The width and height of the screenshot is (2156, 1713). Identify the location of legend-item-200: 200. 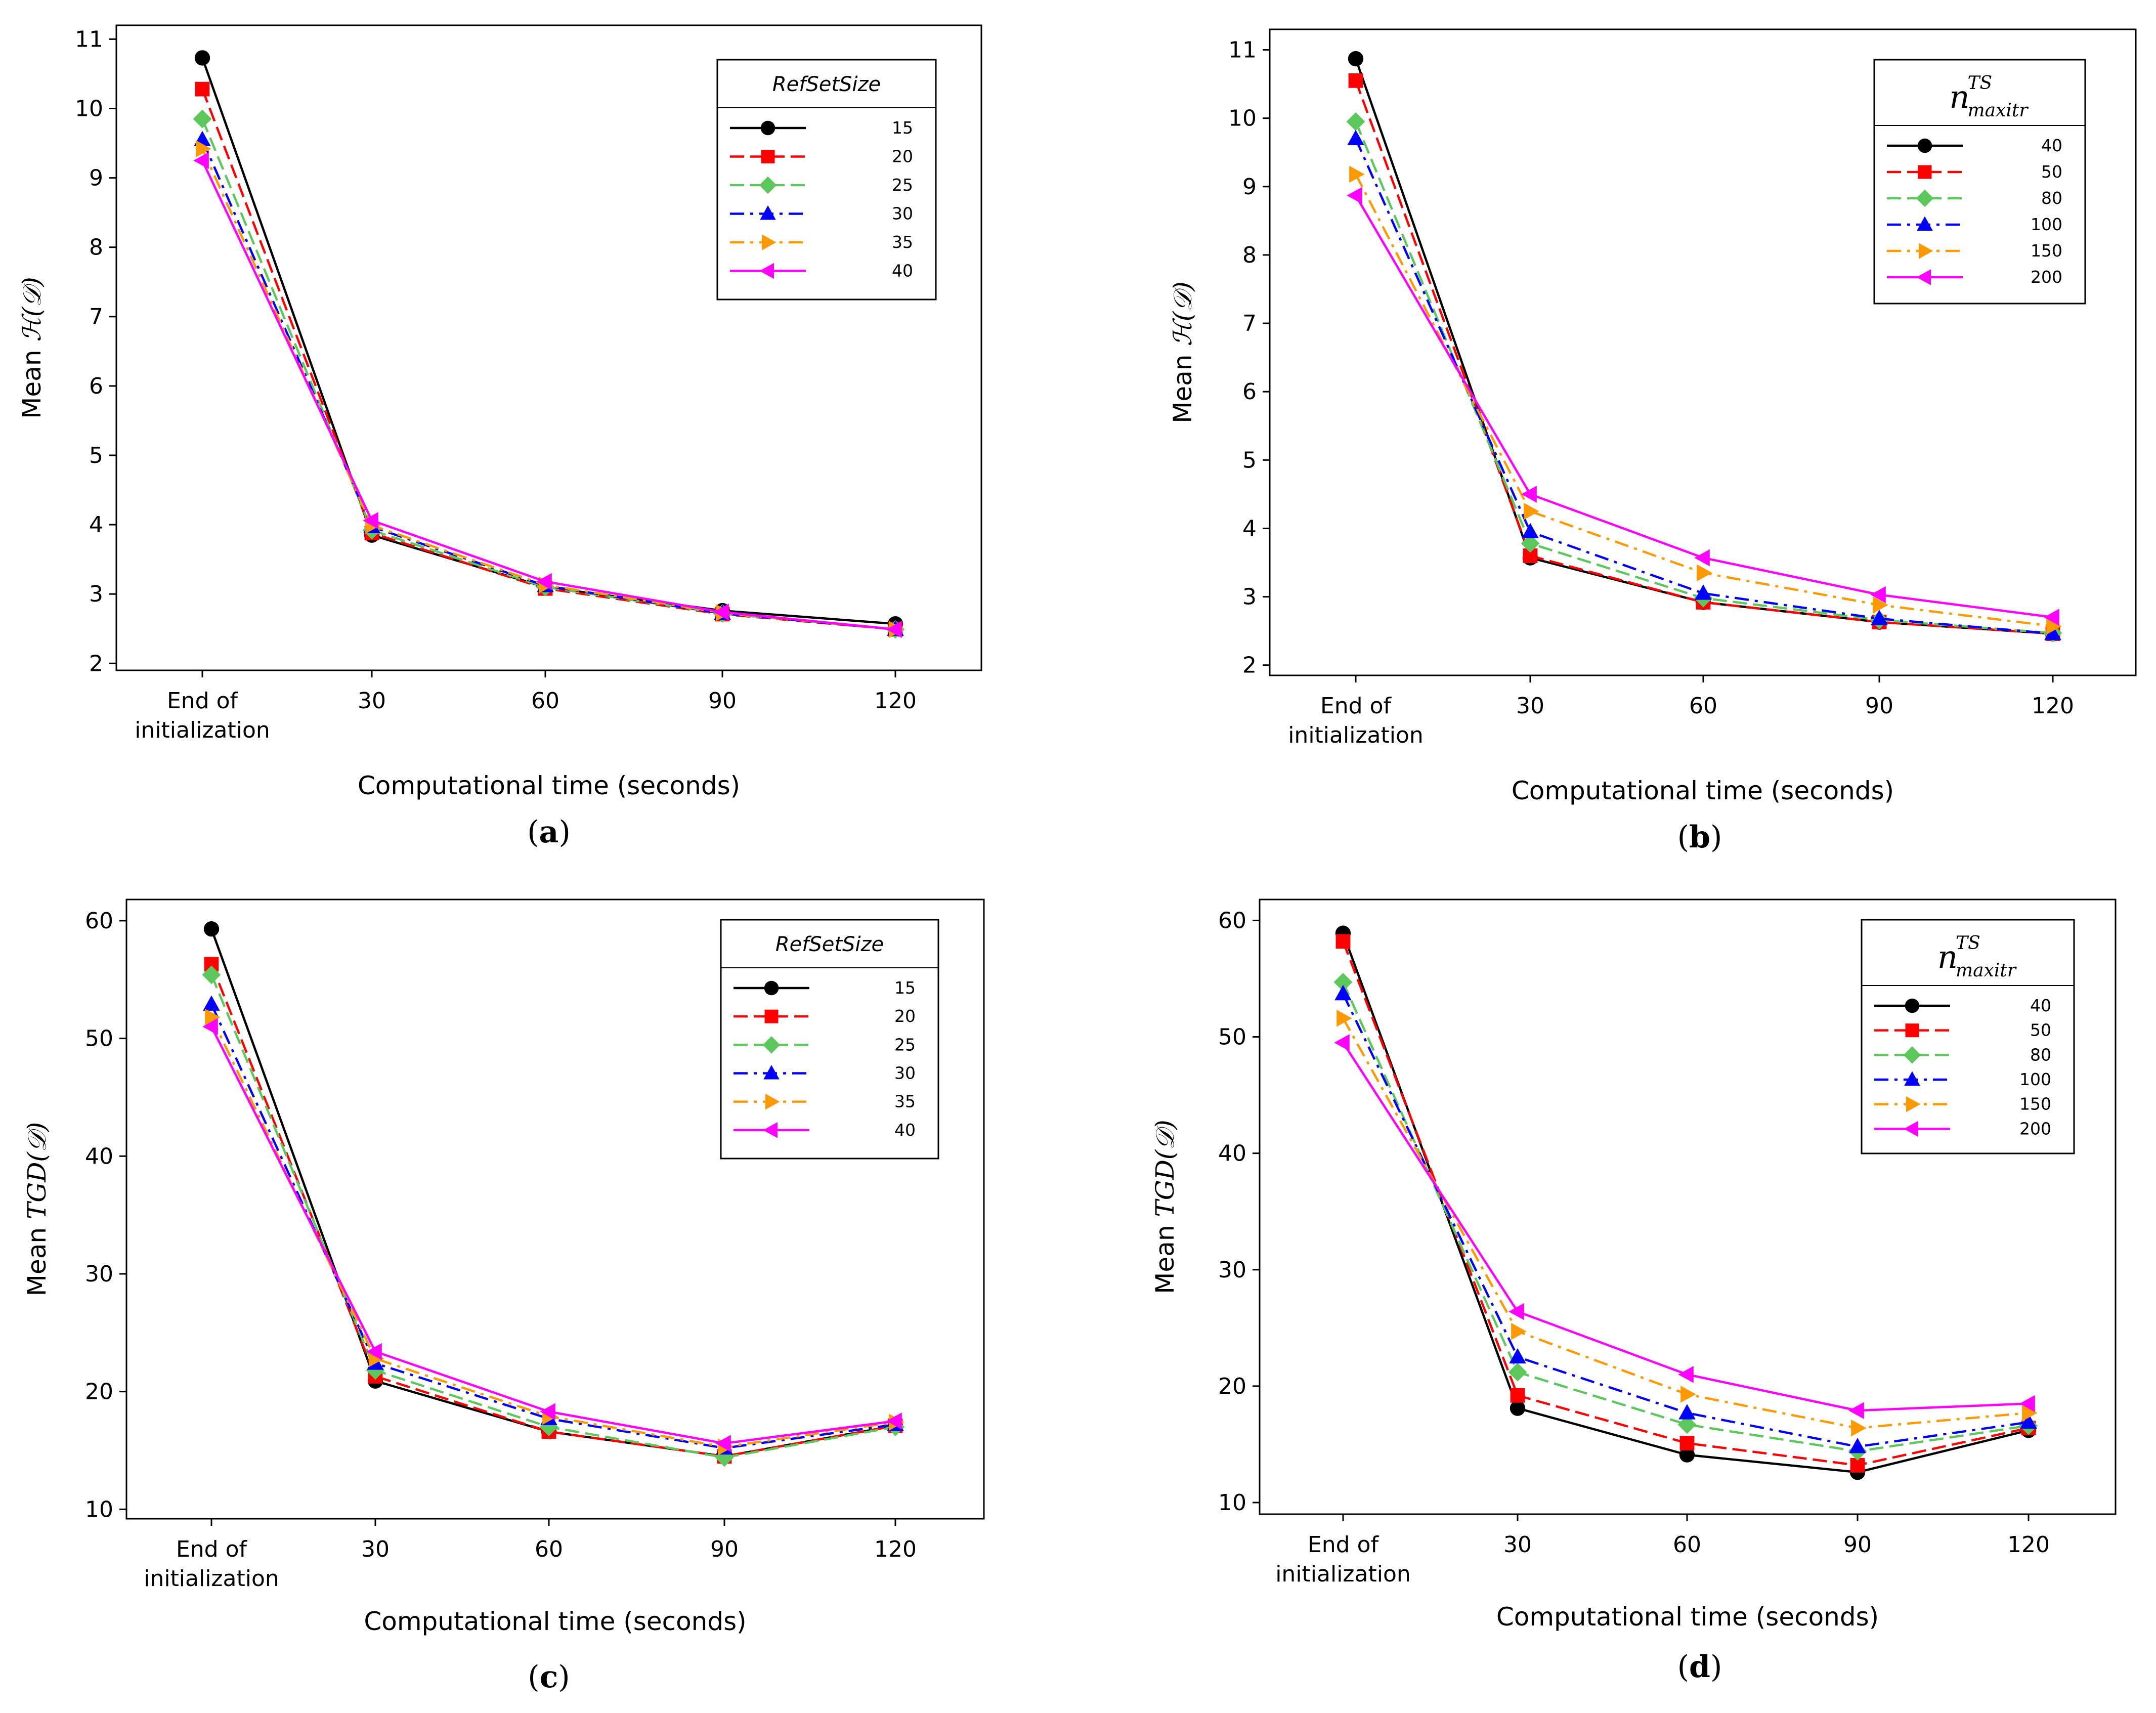
(1962, 1128).